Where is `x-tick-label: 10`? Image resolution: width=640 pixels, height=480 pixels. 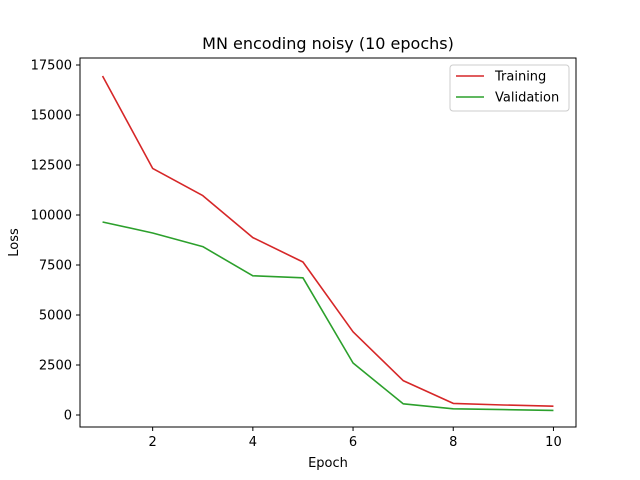 x-tick-label: 10 is located at coordinates (553, 442).